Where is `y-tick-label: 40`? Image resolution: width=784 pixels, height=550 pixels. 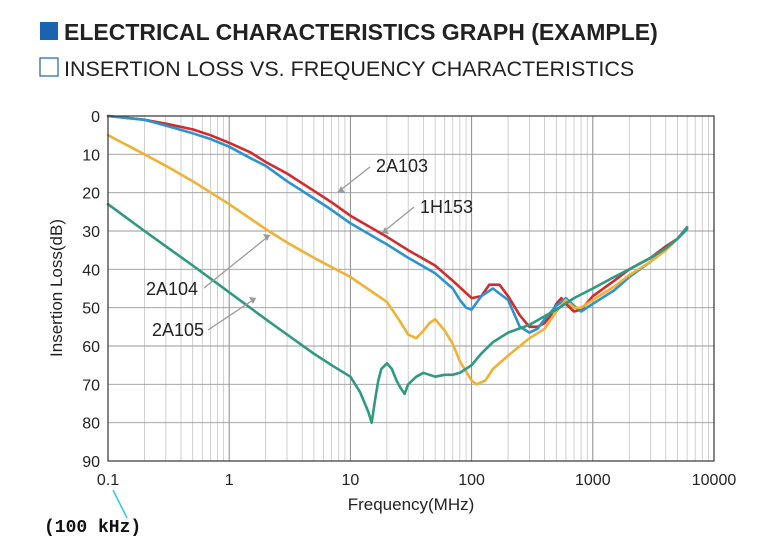
y-tick-label: 40 is located at coordinates (91, 270).